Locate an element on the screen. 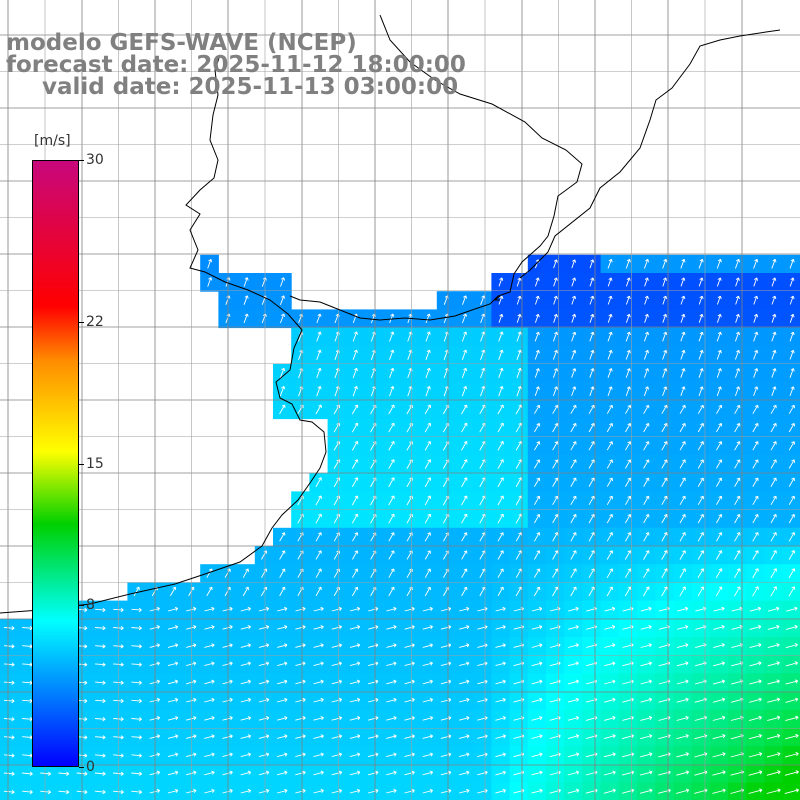  colorbar-tick-label: 30 is located at coordinates (95, 160).